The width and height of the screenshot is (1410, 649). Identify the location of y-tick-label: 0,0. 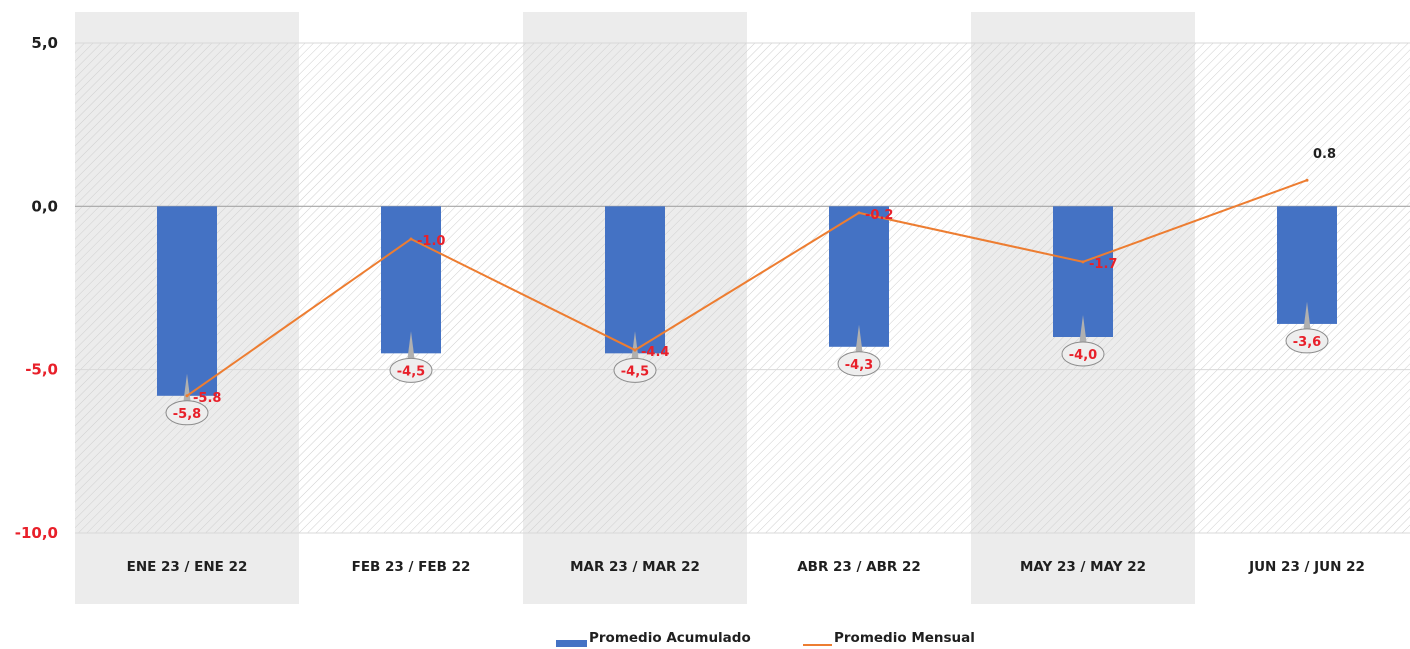
(44, 206).